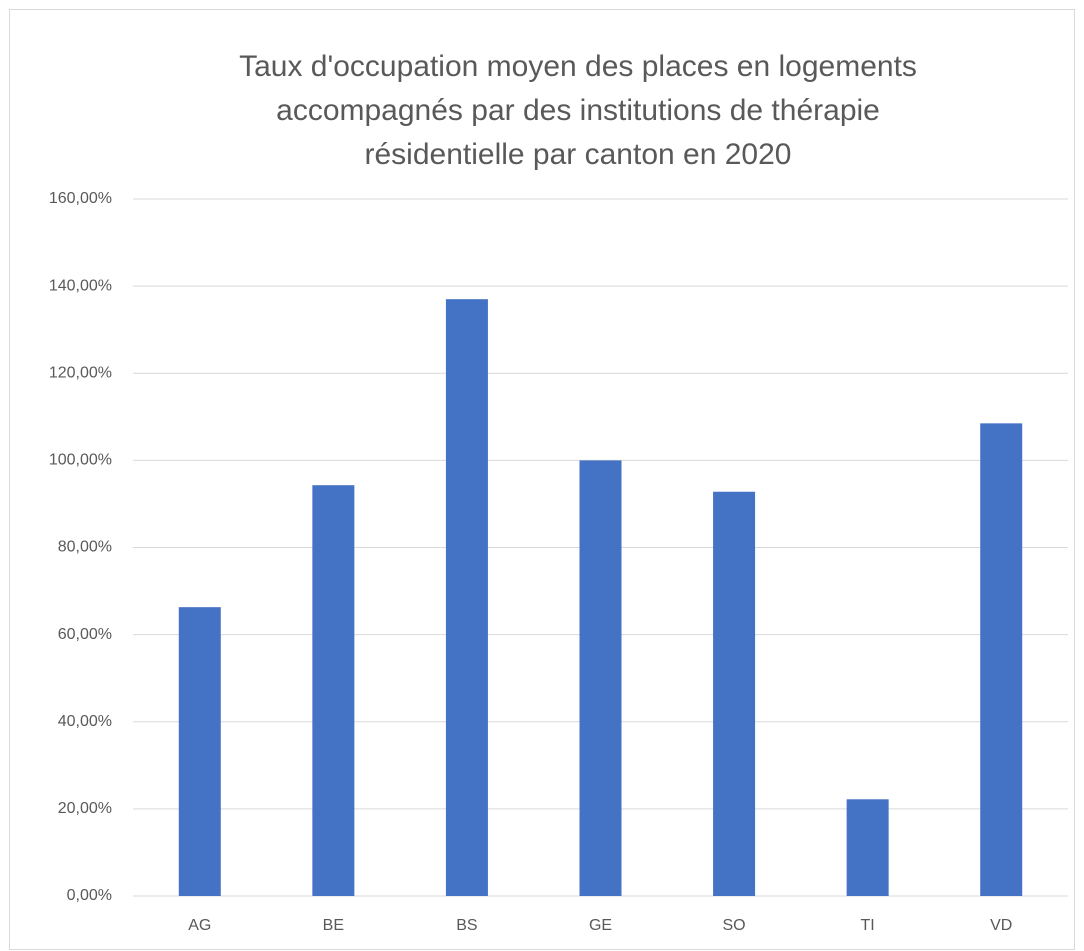 The image size is (1084, 951). I want to click on y-tick-label: 80,00%, so click(85, 547).